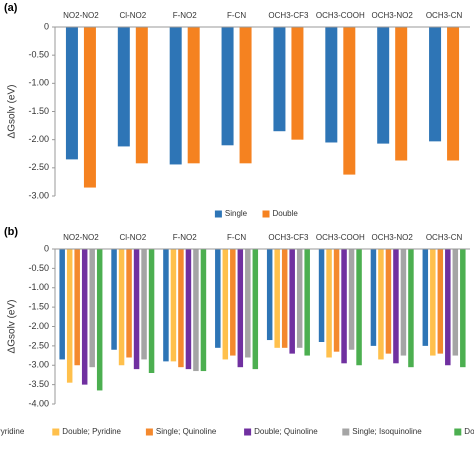 This screenshot has height=449, width=474. Describe the element at coordinates (11, 232) in the screenshot. I see `panel-label: (b)` at that location.